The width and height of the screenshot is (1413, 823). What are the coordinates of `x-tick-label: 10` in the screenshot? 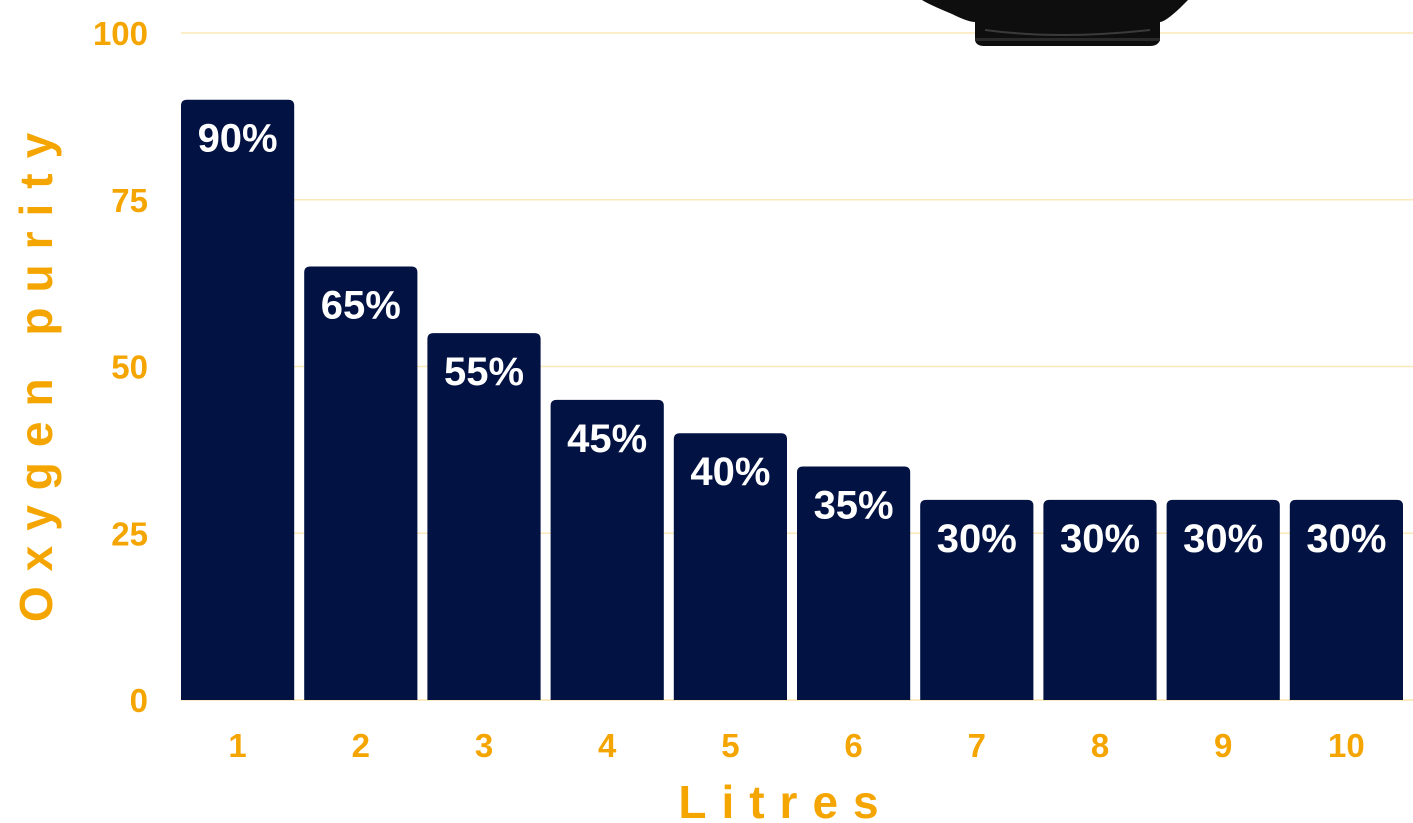 It's located at (1346, 745).